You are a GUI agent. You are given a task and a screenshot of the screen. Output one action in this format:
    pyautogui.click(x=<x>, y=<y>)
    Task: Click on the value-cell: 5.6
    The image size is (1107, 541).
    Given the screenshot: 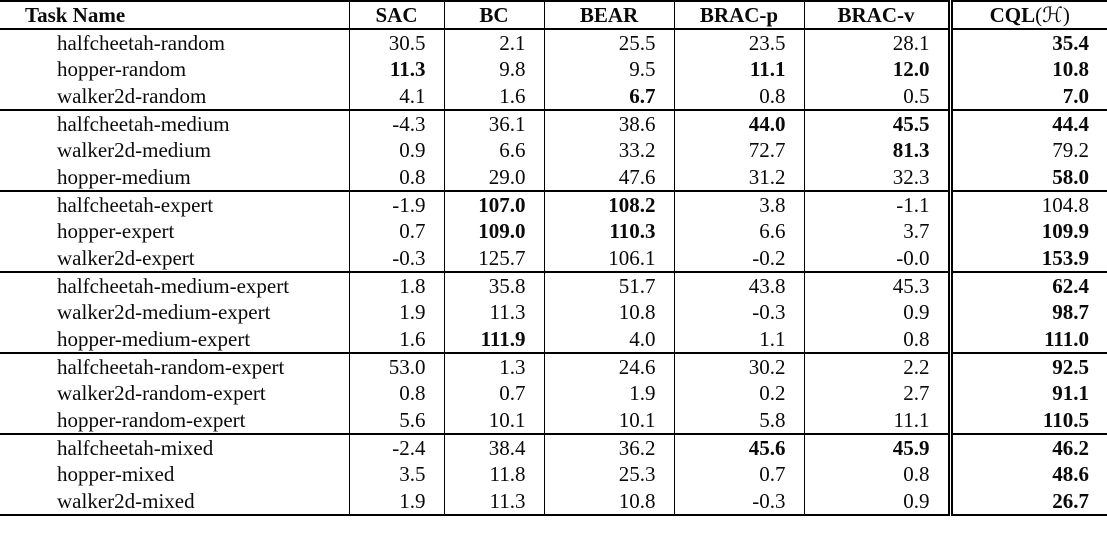 What is the action you would take?
    pyautogui.click(x=396, y=420)
    